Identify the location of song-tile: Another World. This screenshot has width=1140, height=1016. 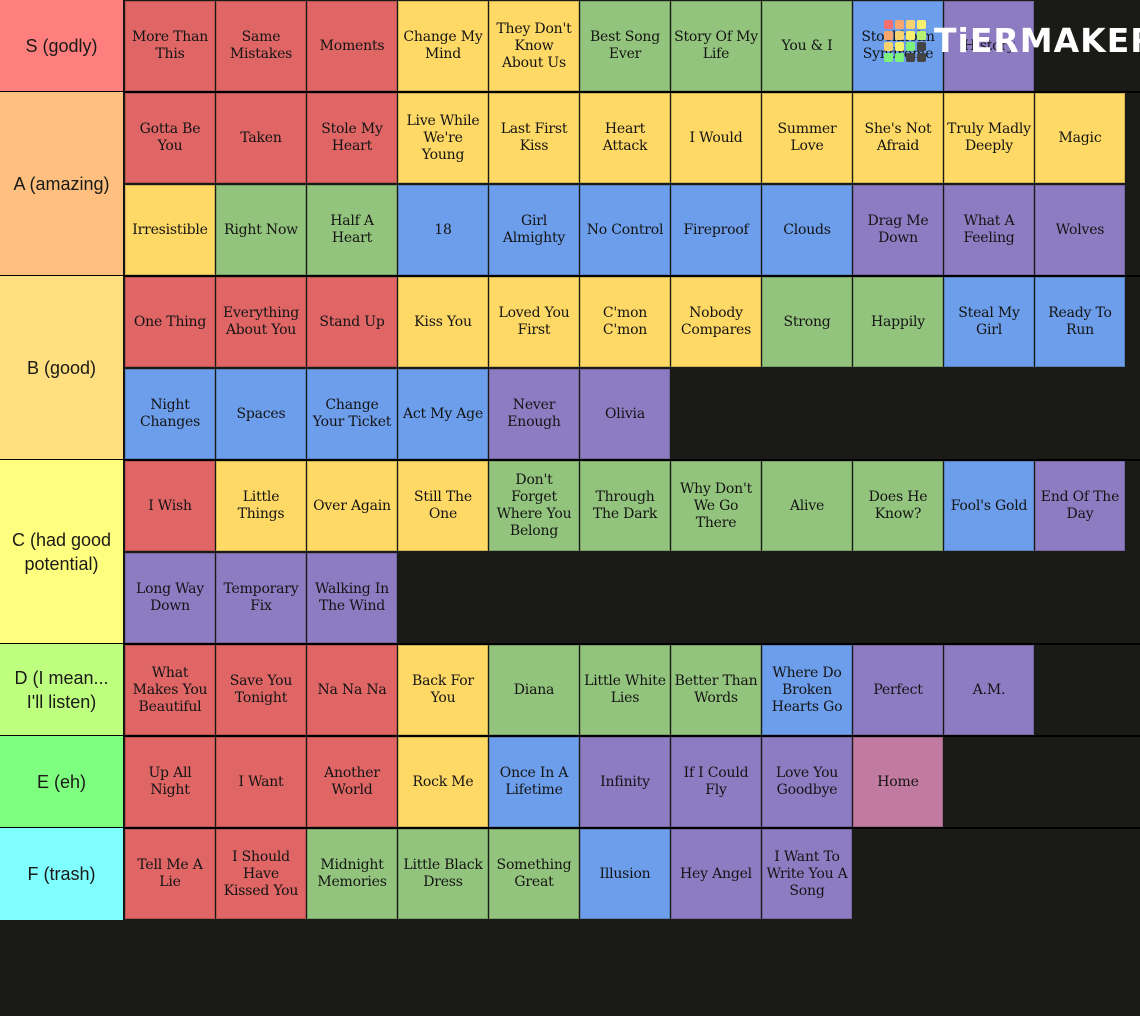
(352, 782).